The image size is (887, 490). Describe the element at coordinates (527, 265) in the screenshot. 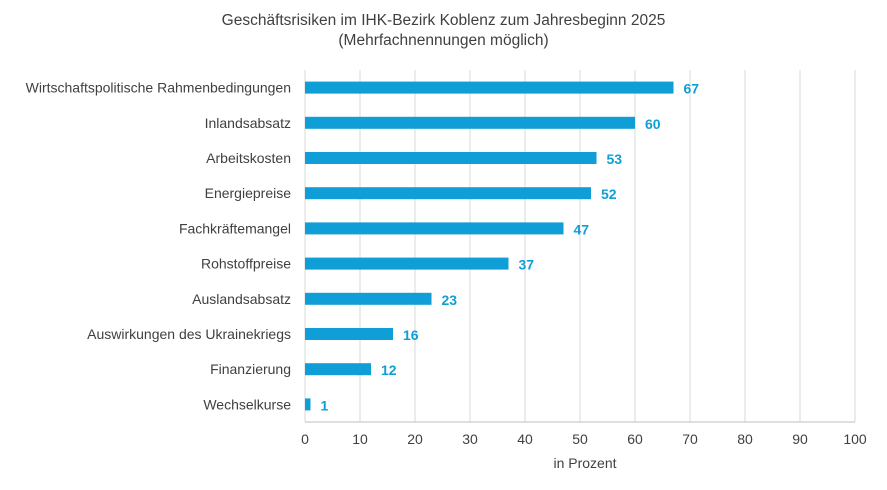

I see `data-label: 37` at that location.